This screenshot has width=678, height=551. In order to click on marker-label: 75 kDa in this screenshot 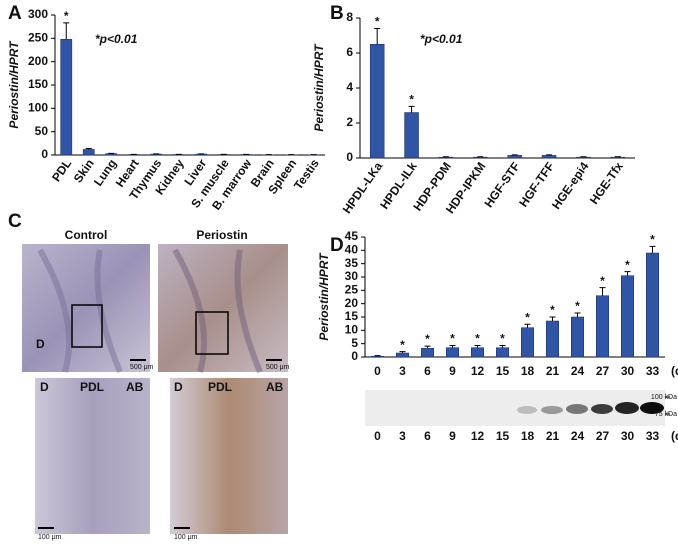, I will do `click(666, 414)`.